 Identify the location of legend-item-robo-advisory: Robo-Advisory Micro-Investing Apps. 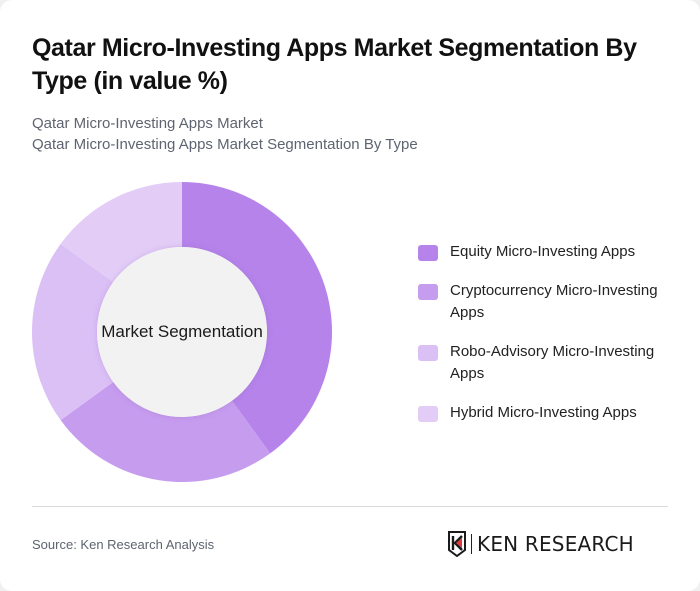
(548, 363).